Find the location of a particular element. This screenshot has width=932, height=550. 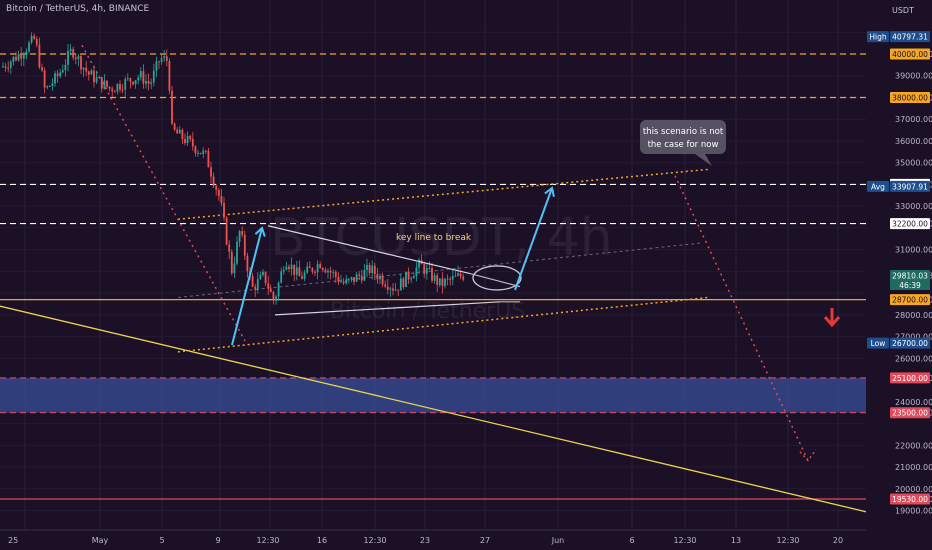

price-tick-label: 36000.00 is located at coordinates (913, 141).